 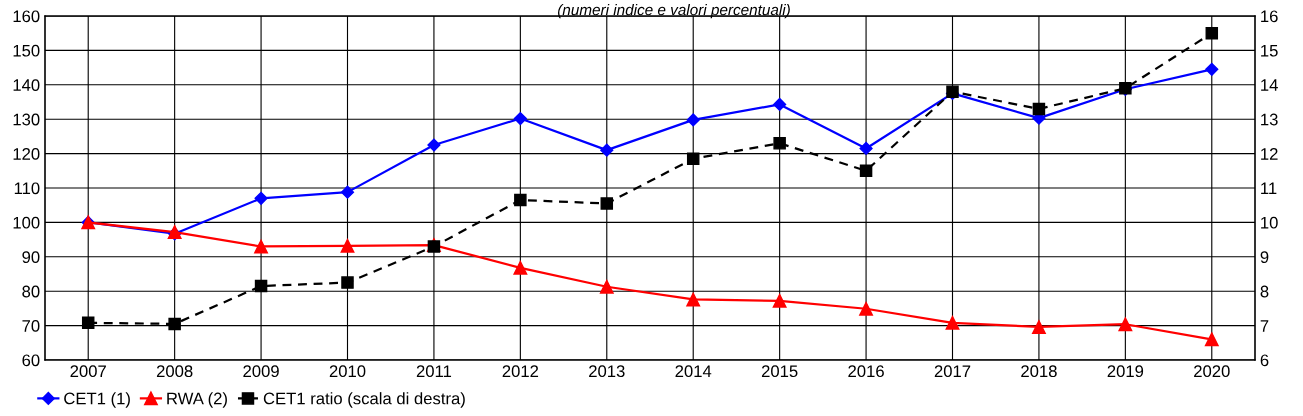 I want to click on legend-label: CET1 ratio (scala di destra), so click(x=364, y=400).